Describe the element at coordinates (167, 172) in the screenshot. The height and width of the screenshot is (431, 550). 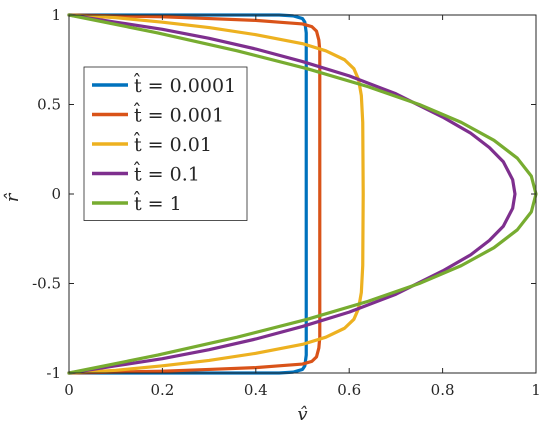
I see `legend-label-4: t̂ = 0.1` at that location.